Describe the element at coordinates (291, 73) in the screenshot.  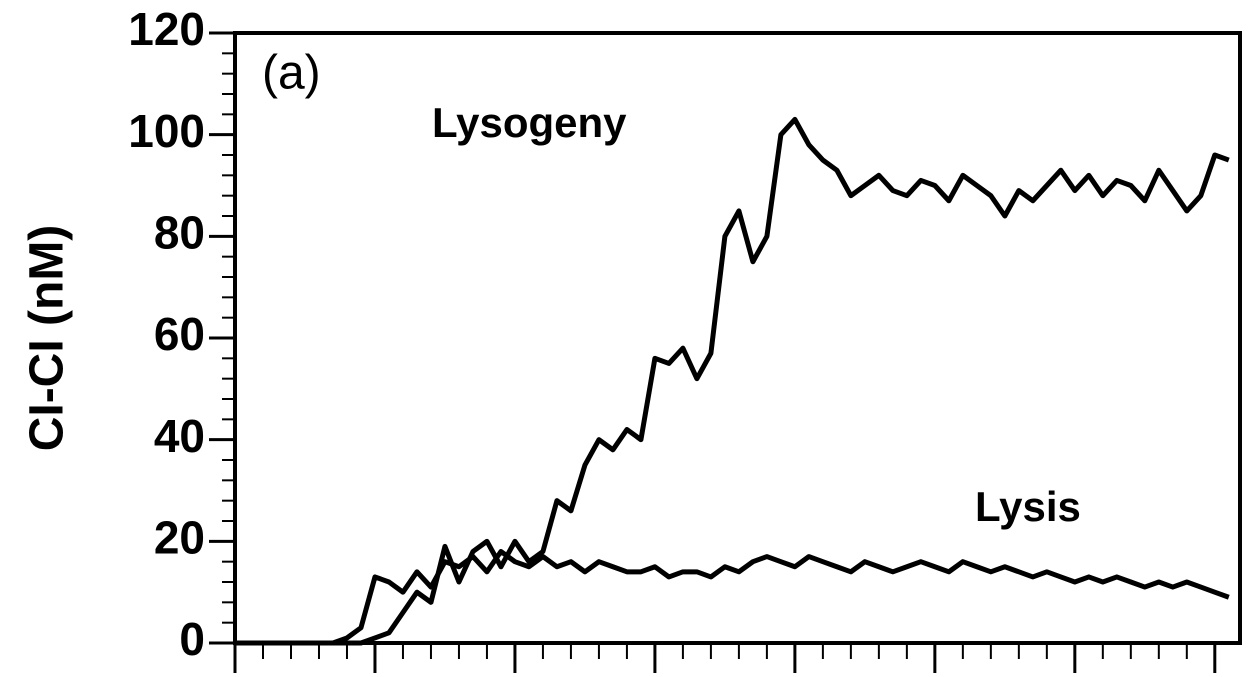
I see `panel-label: (a)` at that location.